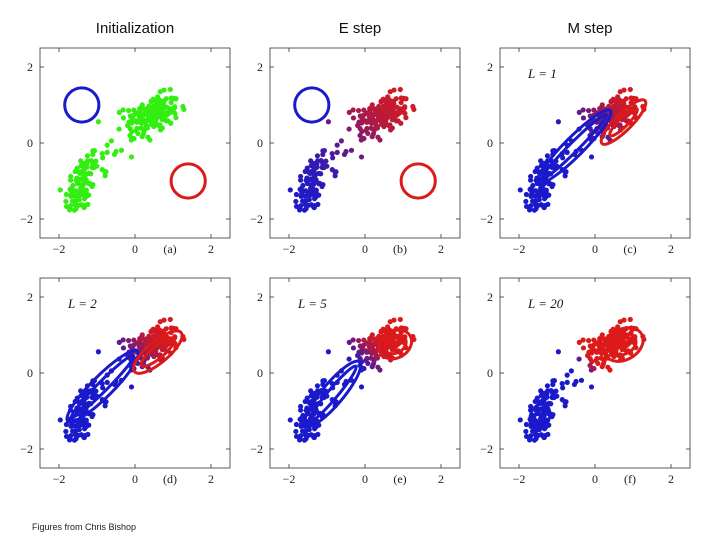 The width and height of the screenshot is (720, 540). Describe the element at coordinates (629, 249) in the screenshot. I see `panel-label: (c)` at that location.